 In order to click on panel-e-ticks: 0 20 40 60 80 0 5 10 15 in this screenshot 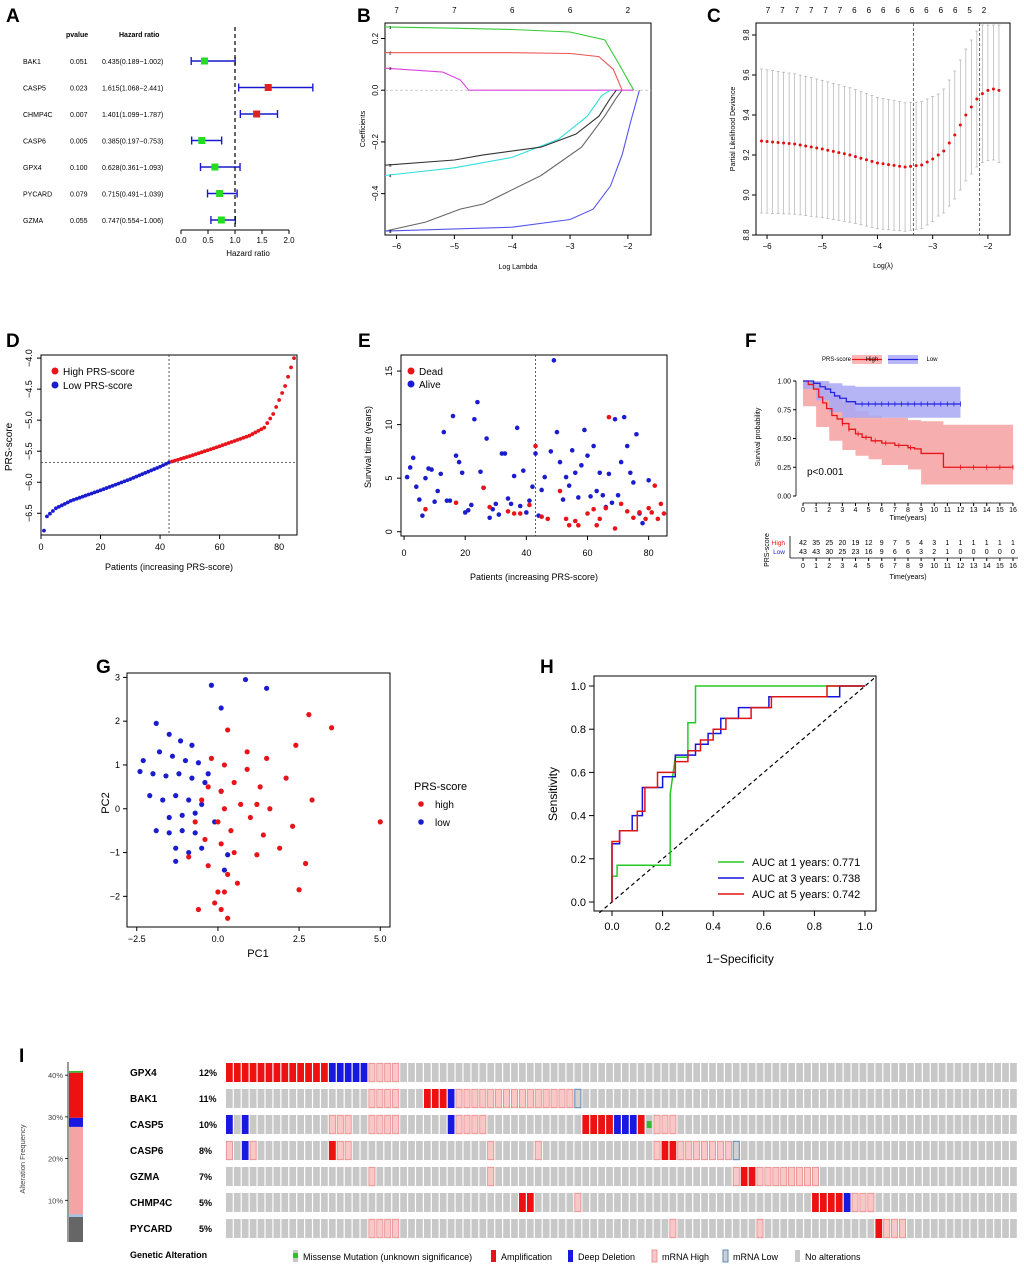, I will do `click(519, 462)`.